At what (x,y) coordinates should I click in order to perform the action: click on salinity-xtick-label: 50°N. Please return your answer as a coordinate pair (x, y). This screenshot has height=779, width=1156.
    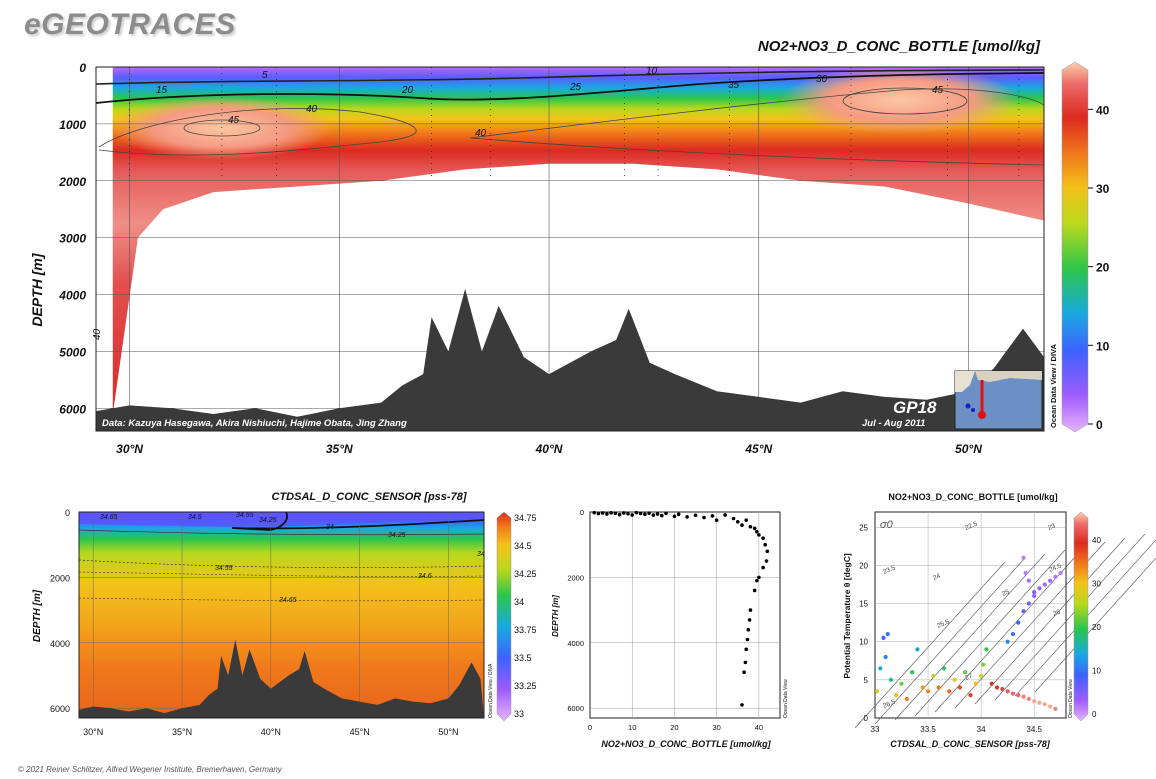
    Looking at the image, I should click on (448, 732).